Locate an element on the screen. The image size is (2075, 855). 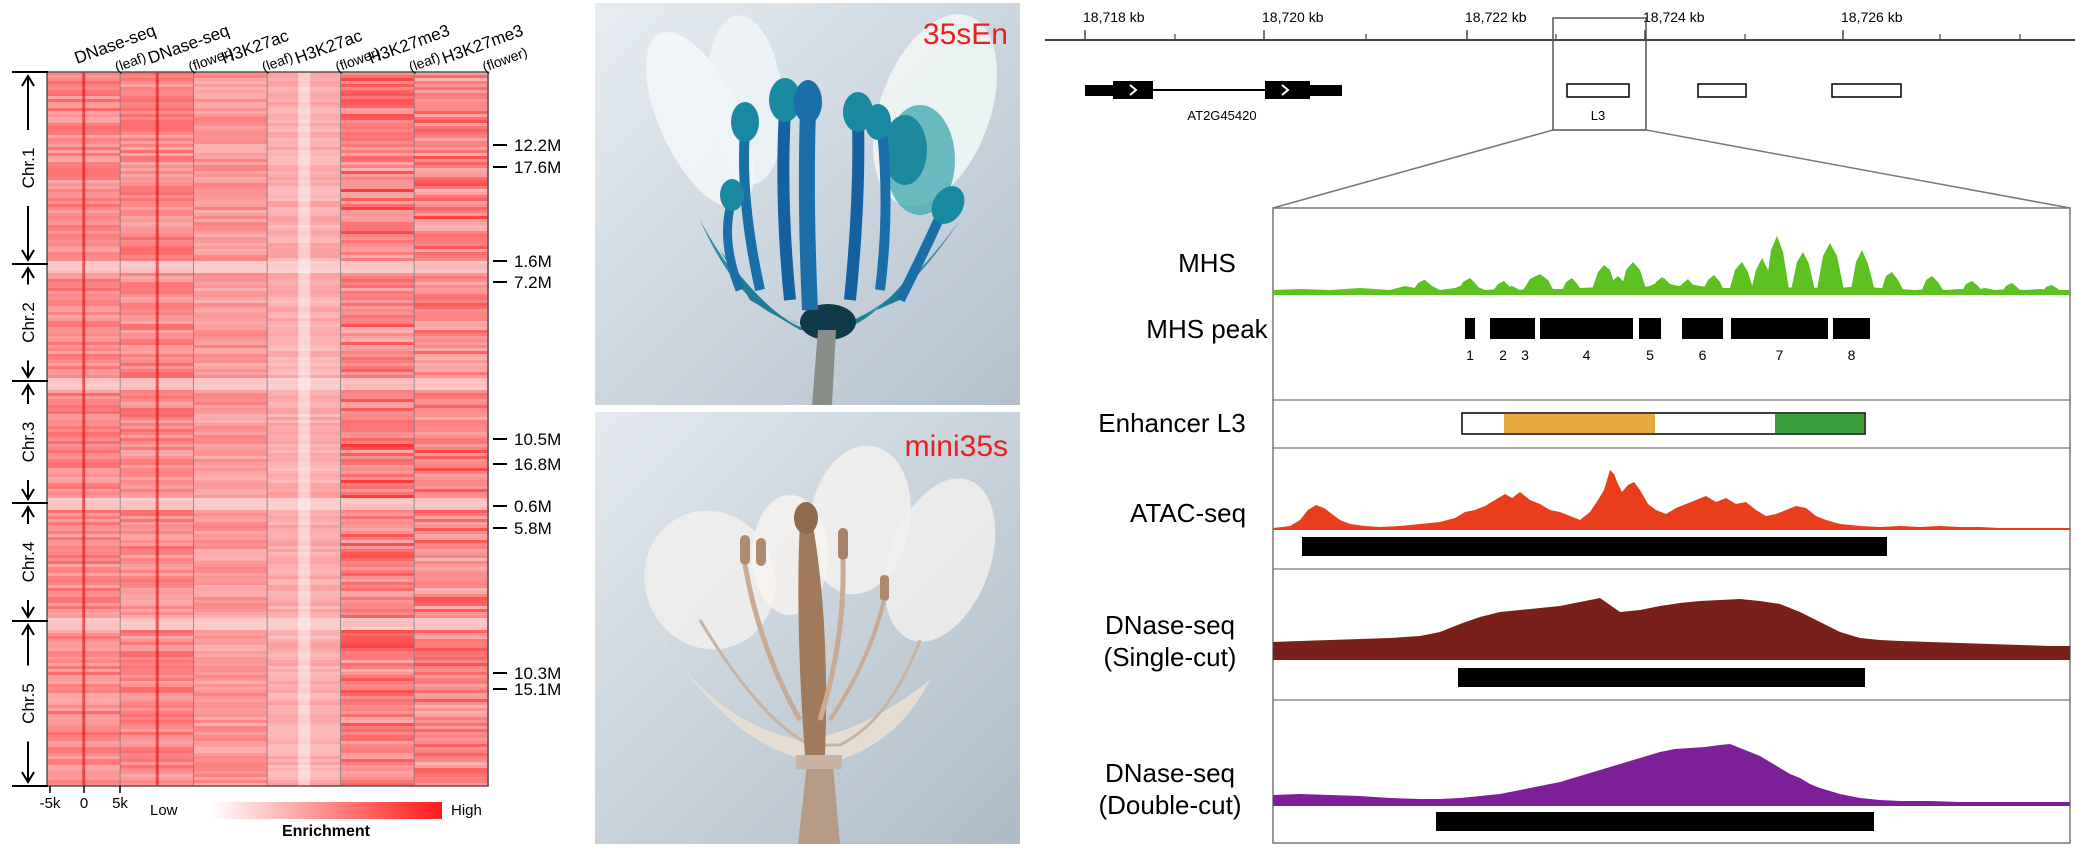
position-label: 5.8M is located at coordinates (533, 528).